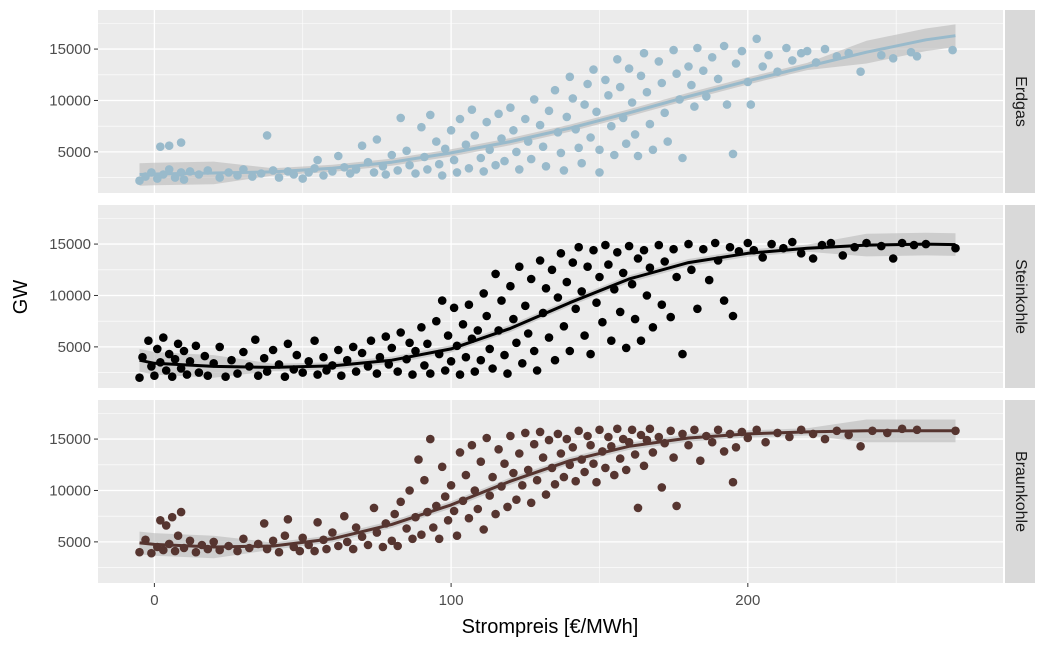 The width and height of the screenshot is (1050, 648). Describe the element at coordinates (74, 152) in the screenshot. I see `y-tick-label: 5000` at that location.